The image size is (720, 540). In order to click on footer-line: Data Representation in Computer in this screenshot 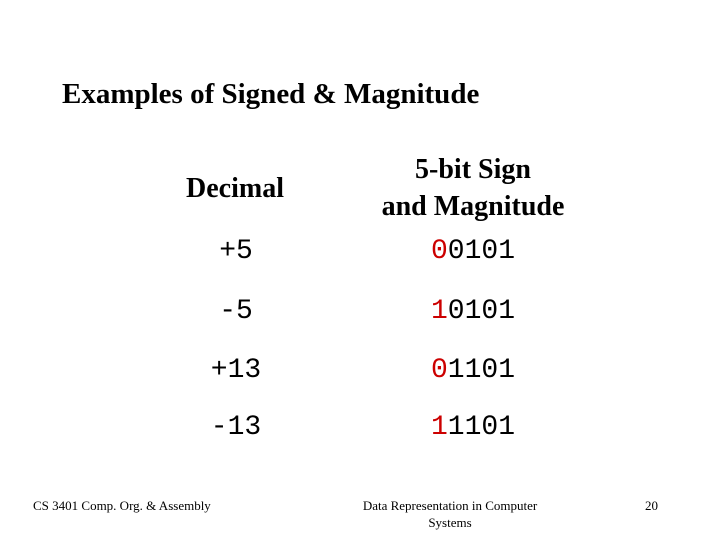, I will do `click(450, 505)`.